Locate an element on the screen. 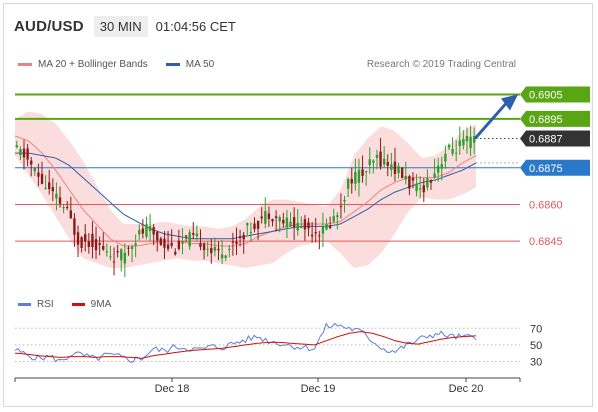  rsi-tick-label: 30 is located at coordinates (536, 363).